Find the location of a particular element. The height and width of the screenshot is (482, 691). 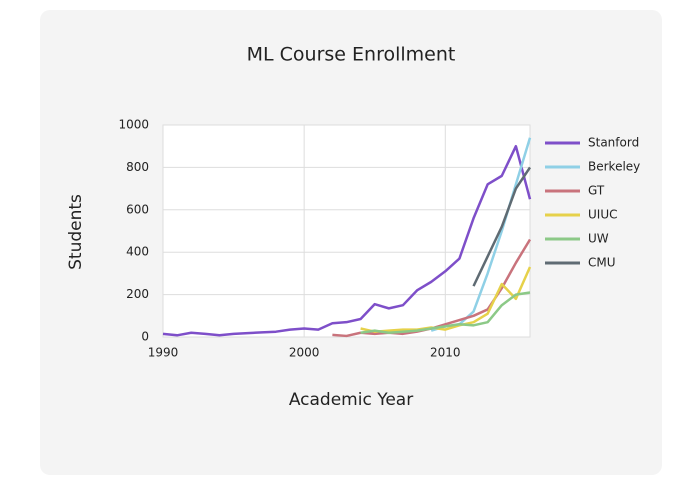

legend-label: Berkeley is located at coordinates (614, 167).